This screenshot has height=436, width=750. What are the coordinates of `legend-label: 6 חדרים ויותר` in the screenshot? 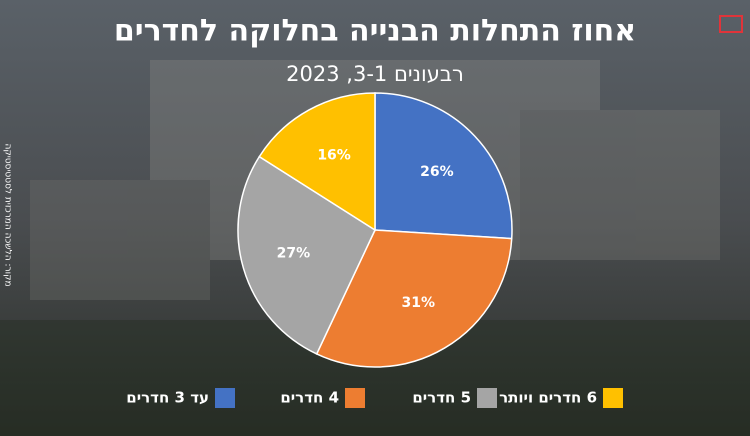 It's located at (548, 398).